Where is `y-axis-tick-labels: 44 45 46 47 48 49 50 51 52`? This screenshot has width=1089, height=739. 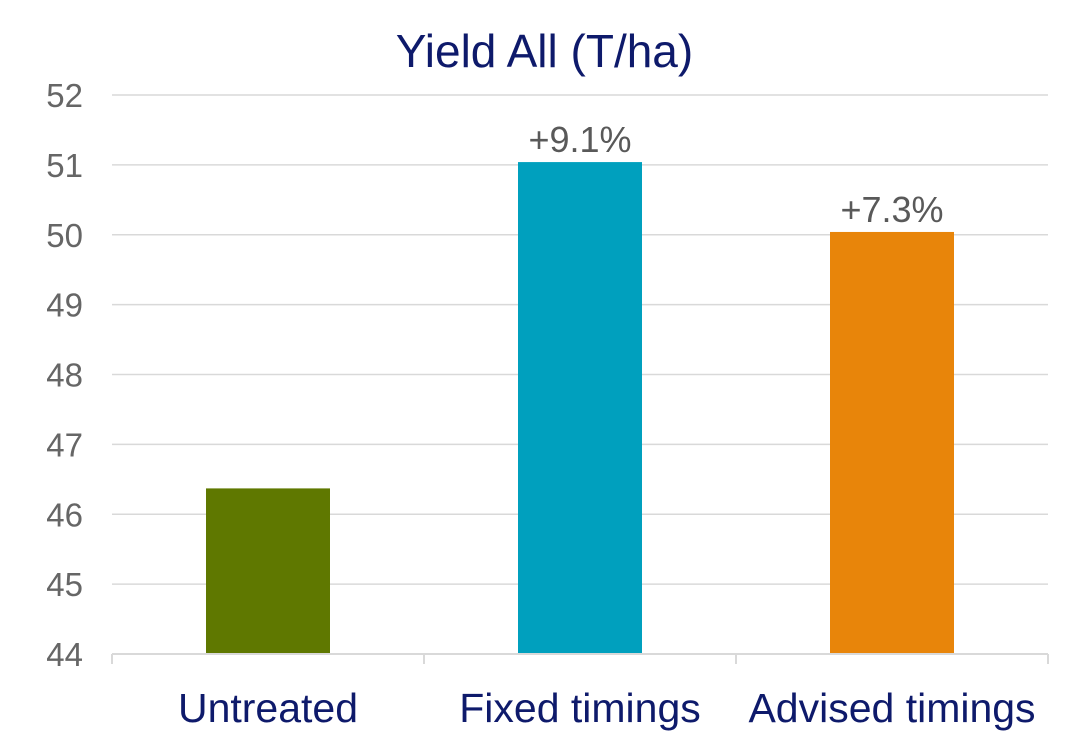
y-axis-tick-labels: 44 45 46 47 48 49 50 51 52 is located at coordinates (64, 375).